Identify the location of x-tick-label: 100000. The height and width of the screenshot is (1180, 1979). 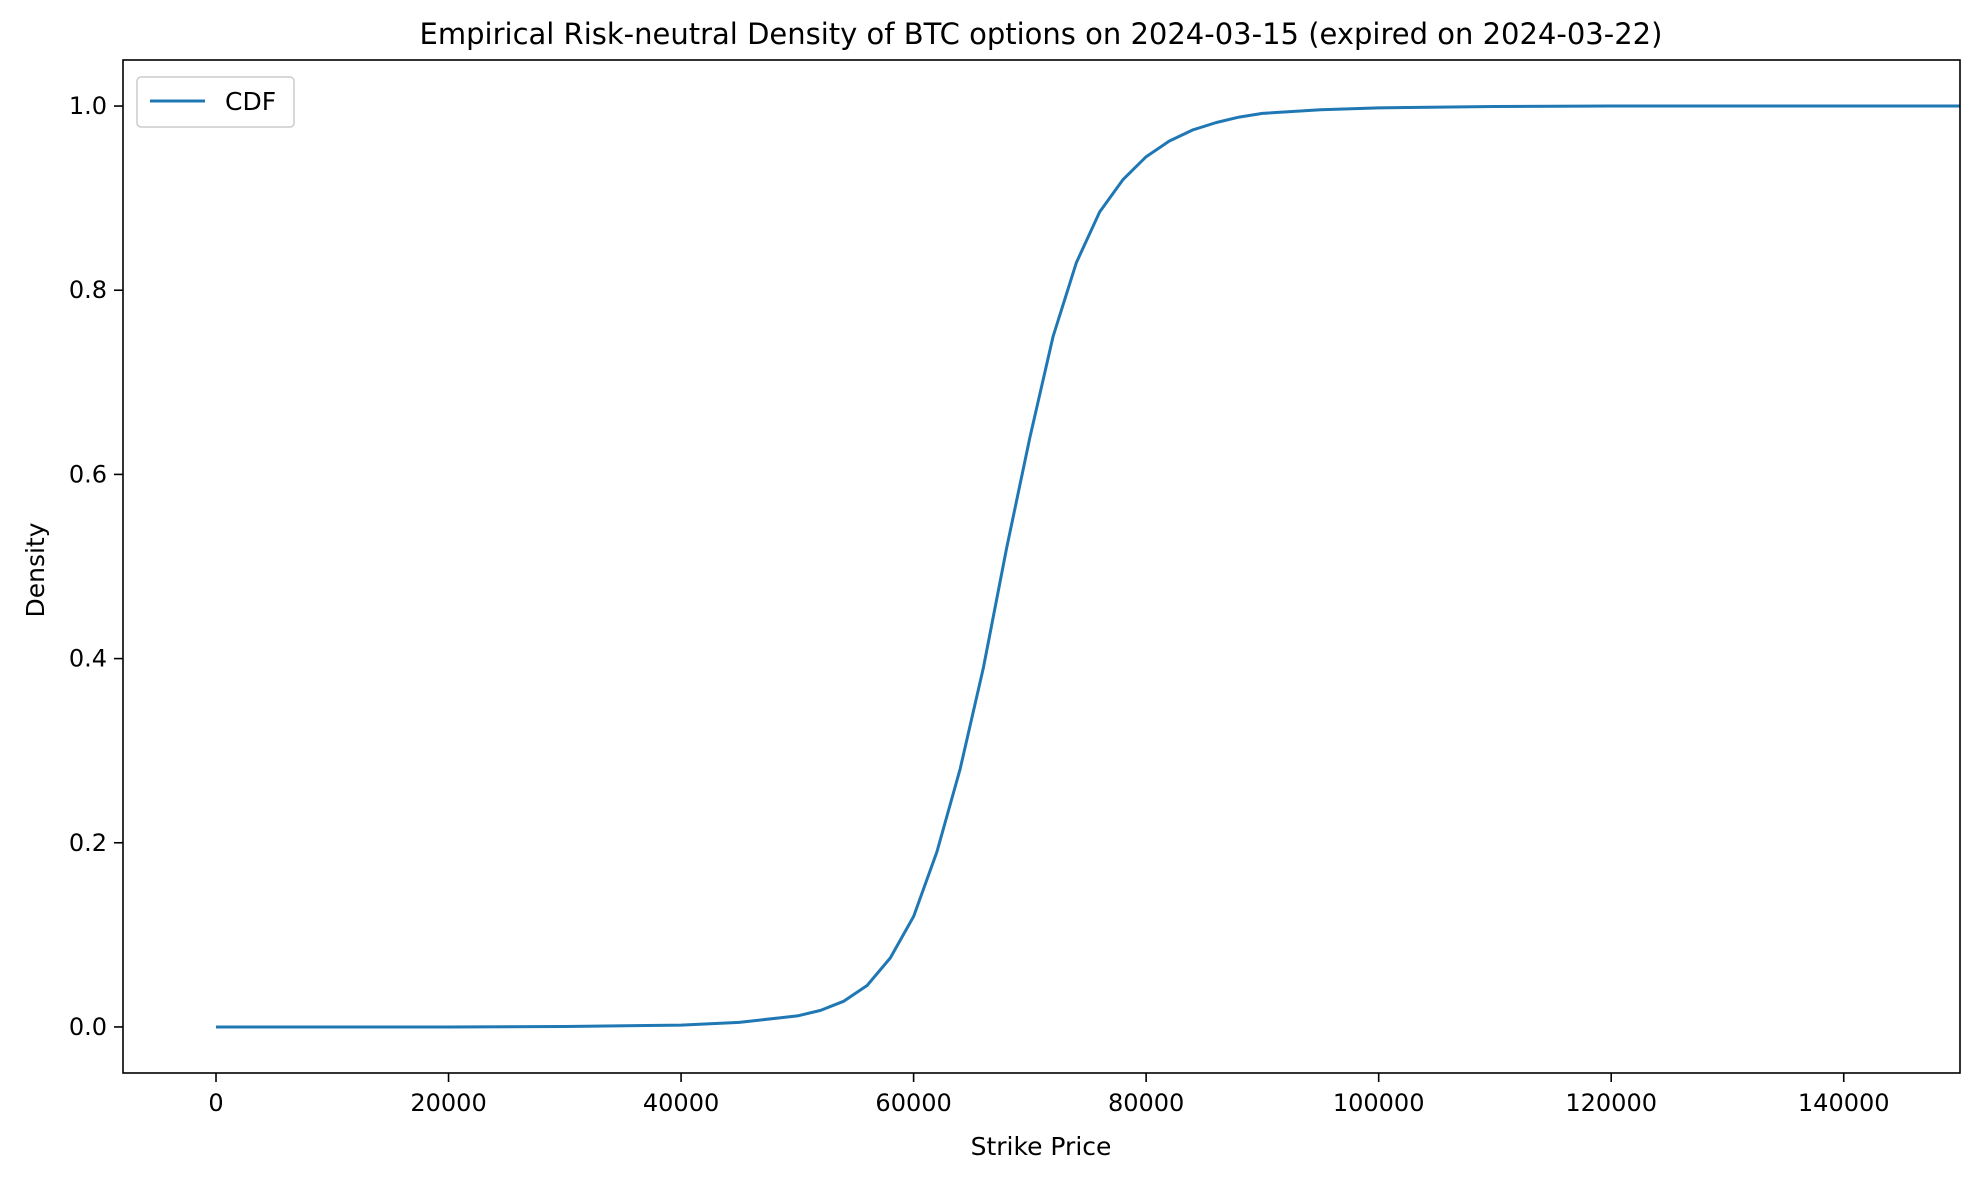
(1379, 1103).